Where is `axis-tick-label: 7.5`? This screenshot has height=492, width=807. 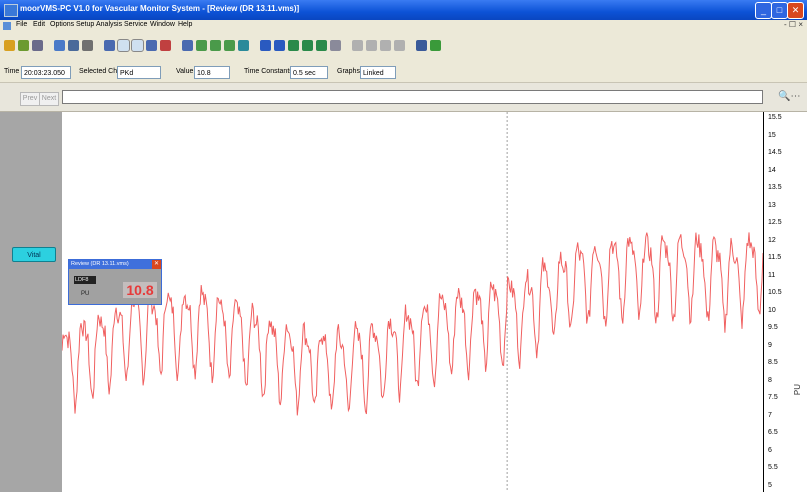 axis-tick-label: 7.5 is located at coordinates (773, 397).